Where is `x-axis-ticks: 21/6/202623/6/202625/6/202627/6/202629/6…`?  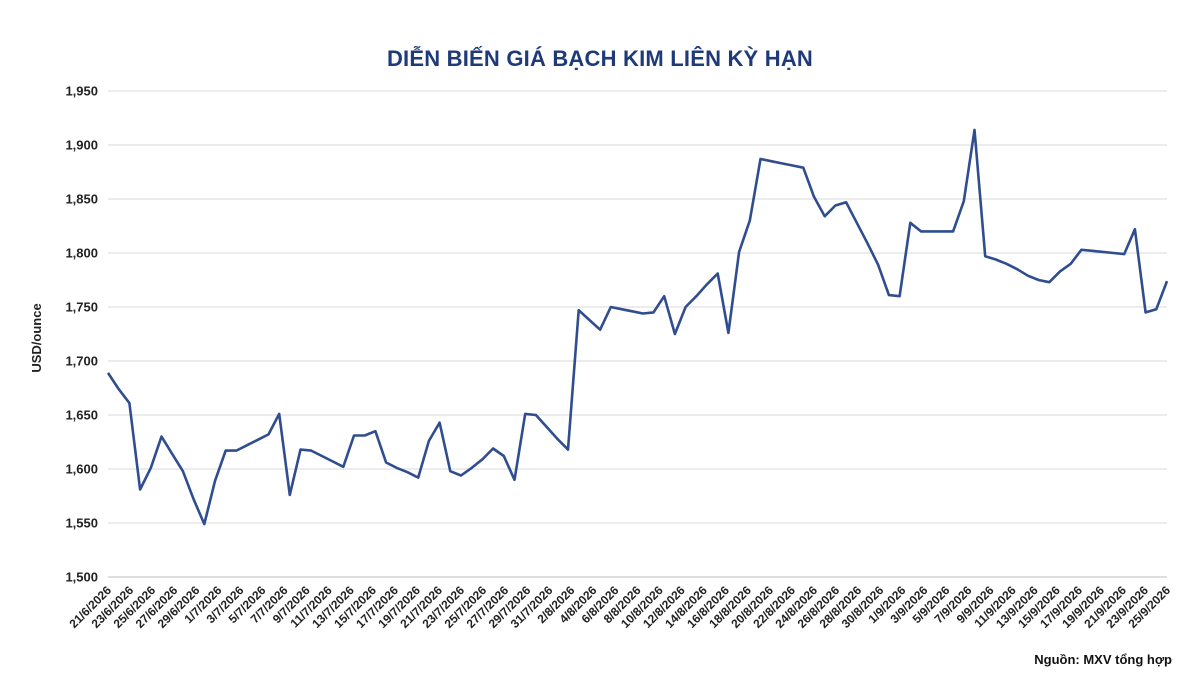
x-axis-ticks: 21/6/202623/6/202625/6/202627/6/202629/6… is located at coordinates (619, 607).